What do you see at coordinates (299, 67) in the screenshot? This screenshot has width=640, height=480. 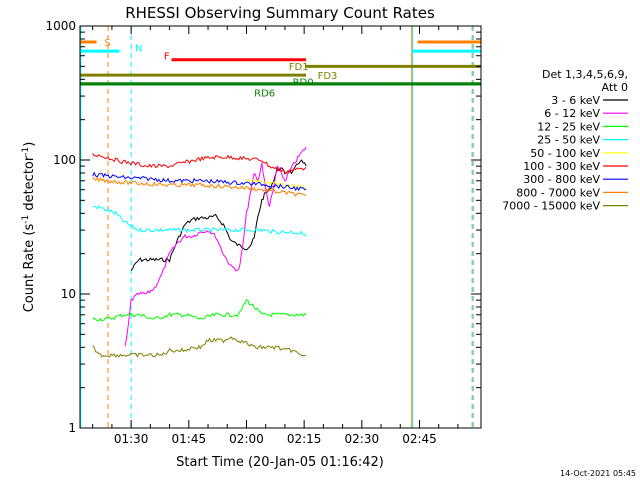 I see `flag-label-fd1: FD1` at bounding box center [299, 67].